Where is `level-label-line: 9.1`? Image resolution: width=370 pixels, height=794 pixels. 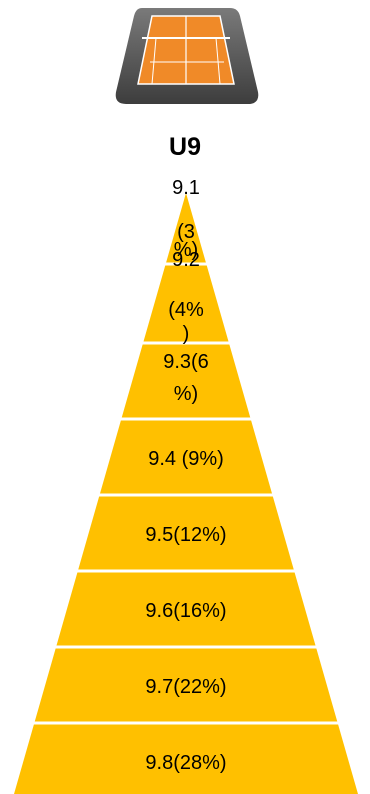
level-label-line: 9.1 is located at coordinates (186, 188).